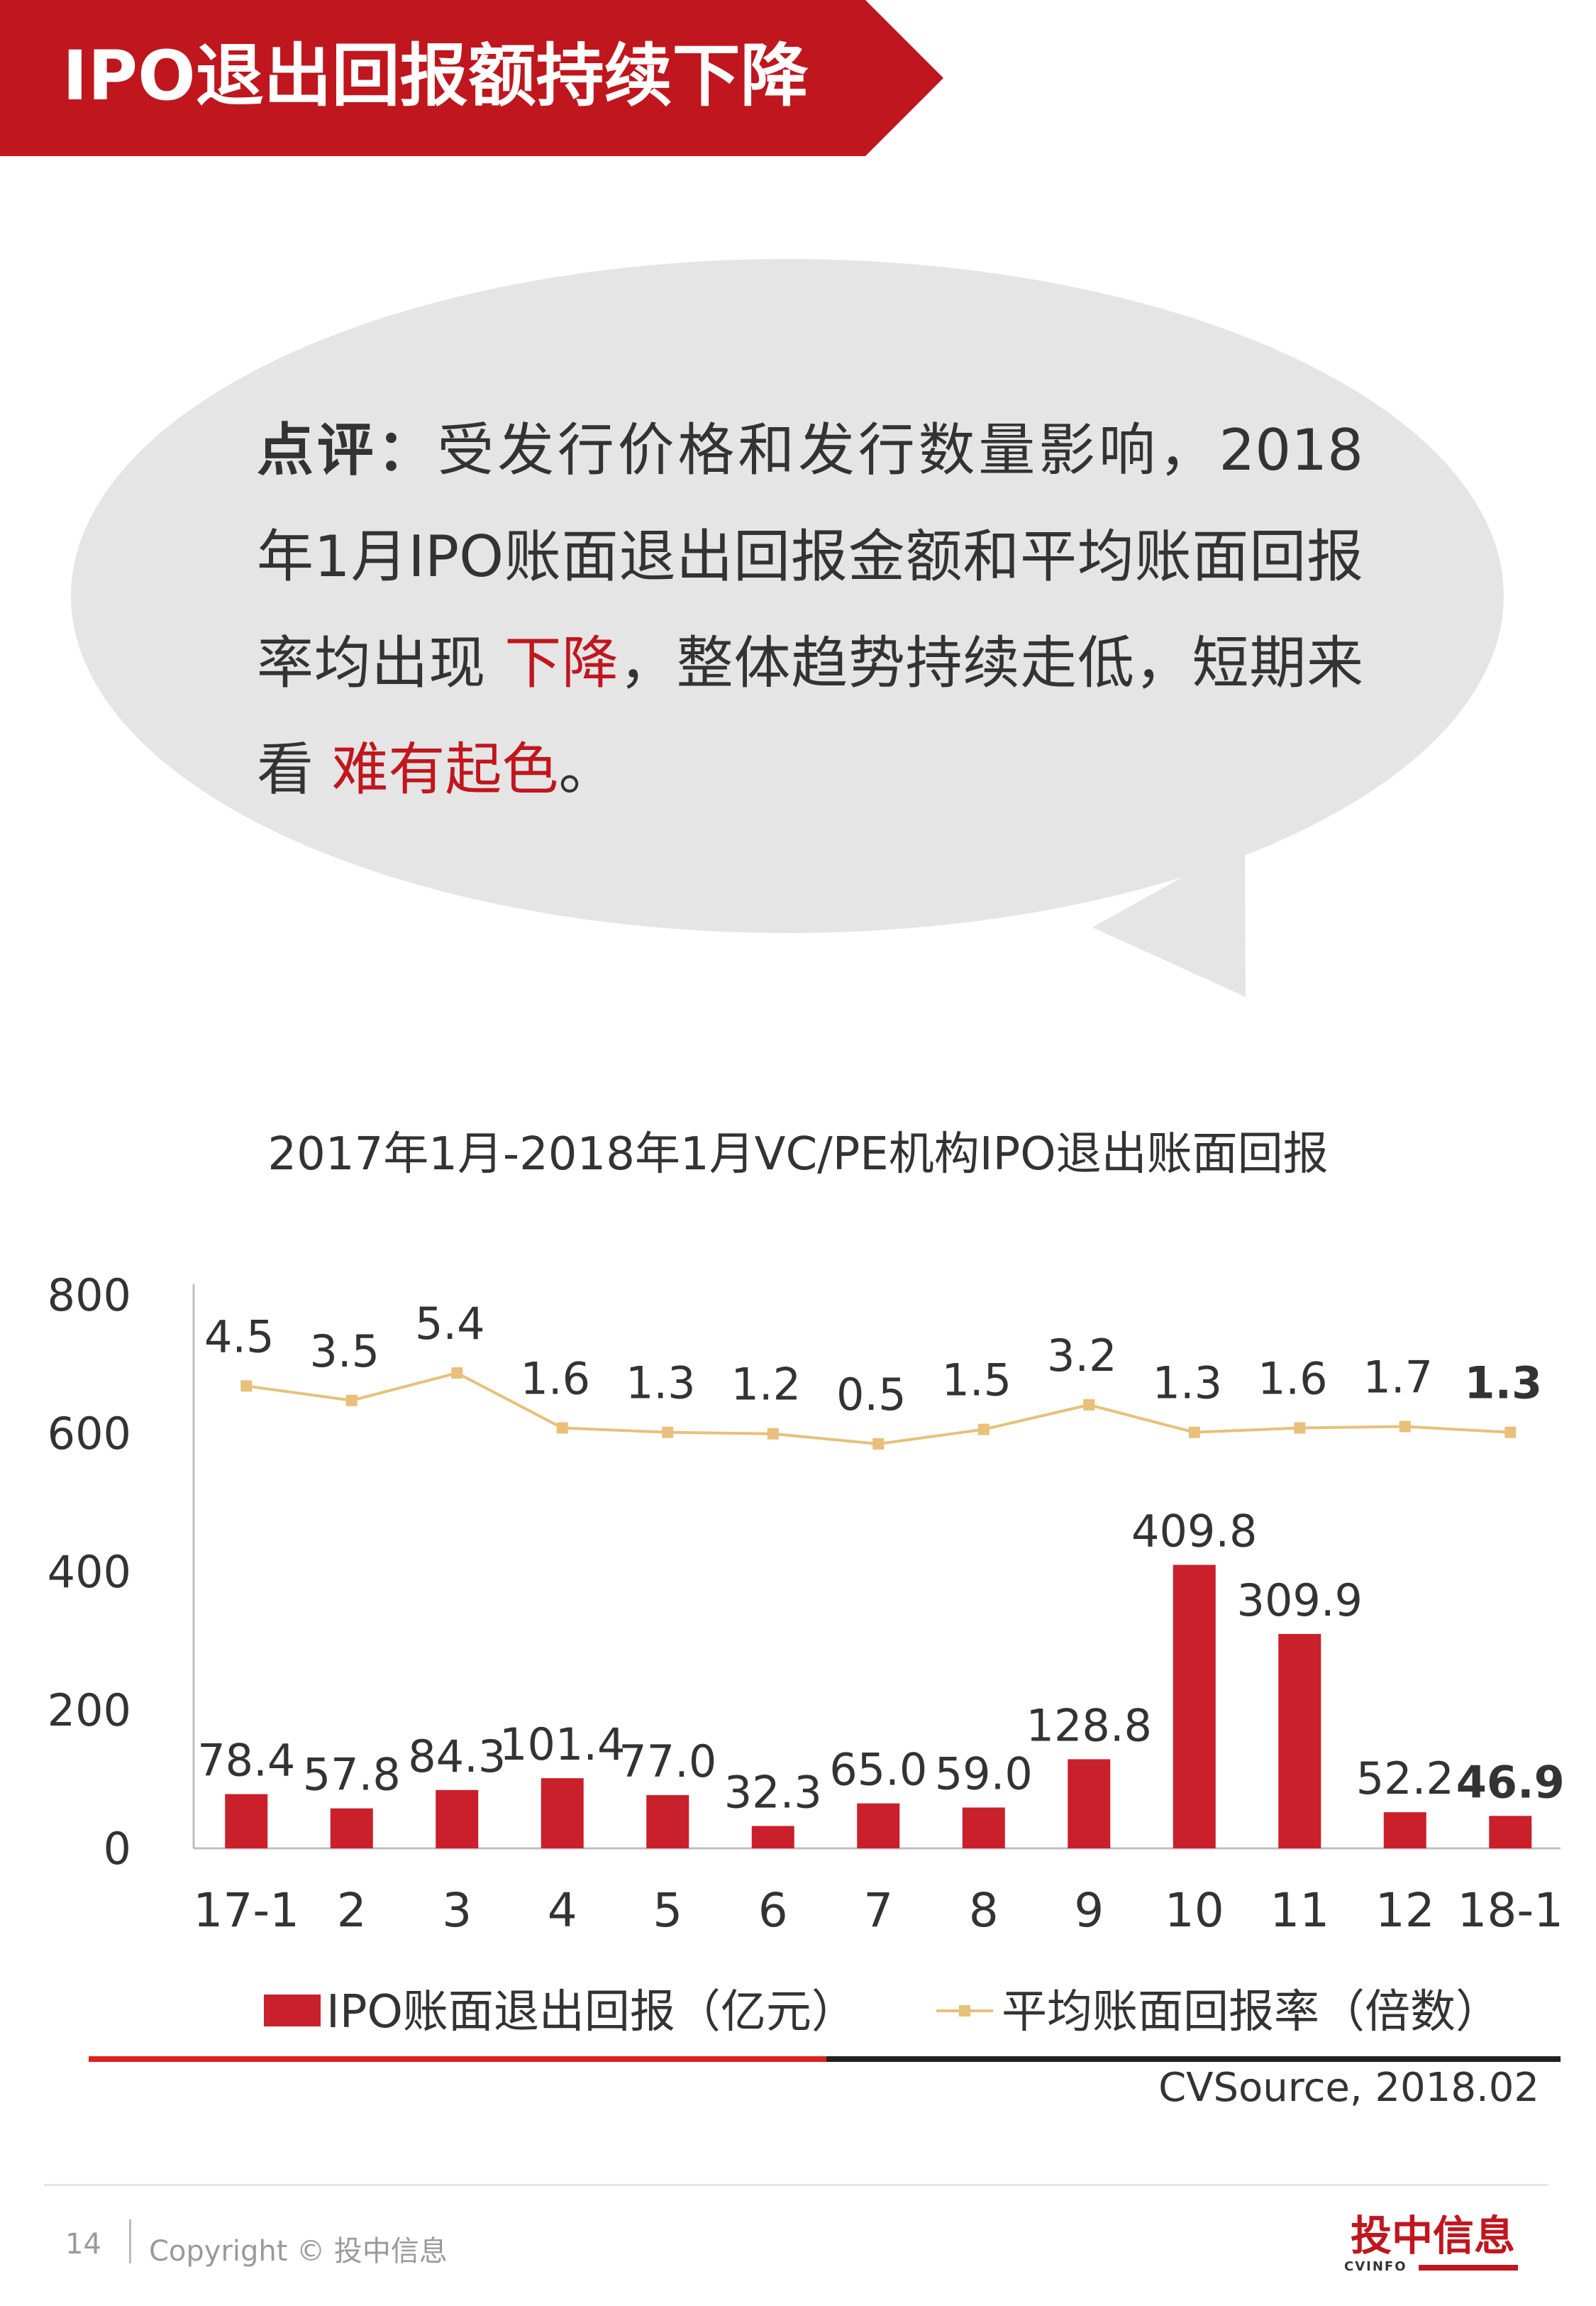  I want to click on legend-bar-label: IPO账面退出回报（亿元）, so click(591, 2012).